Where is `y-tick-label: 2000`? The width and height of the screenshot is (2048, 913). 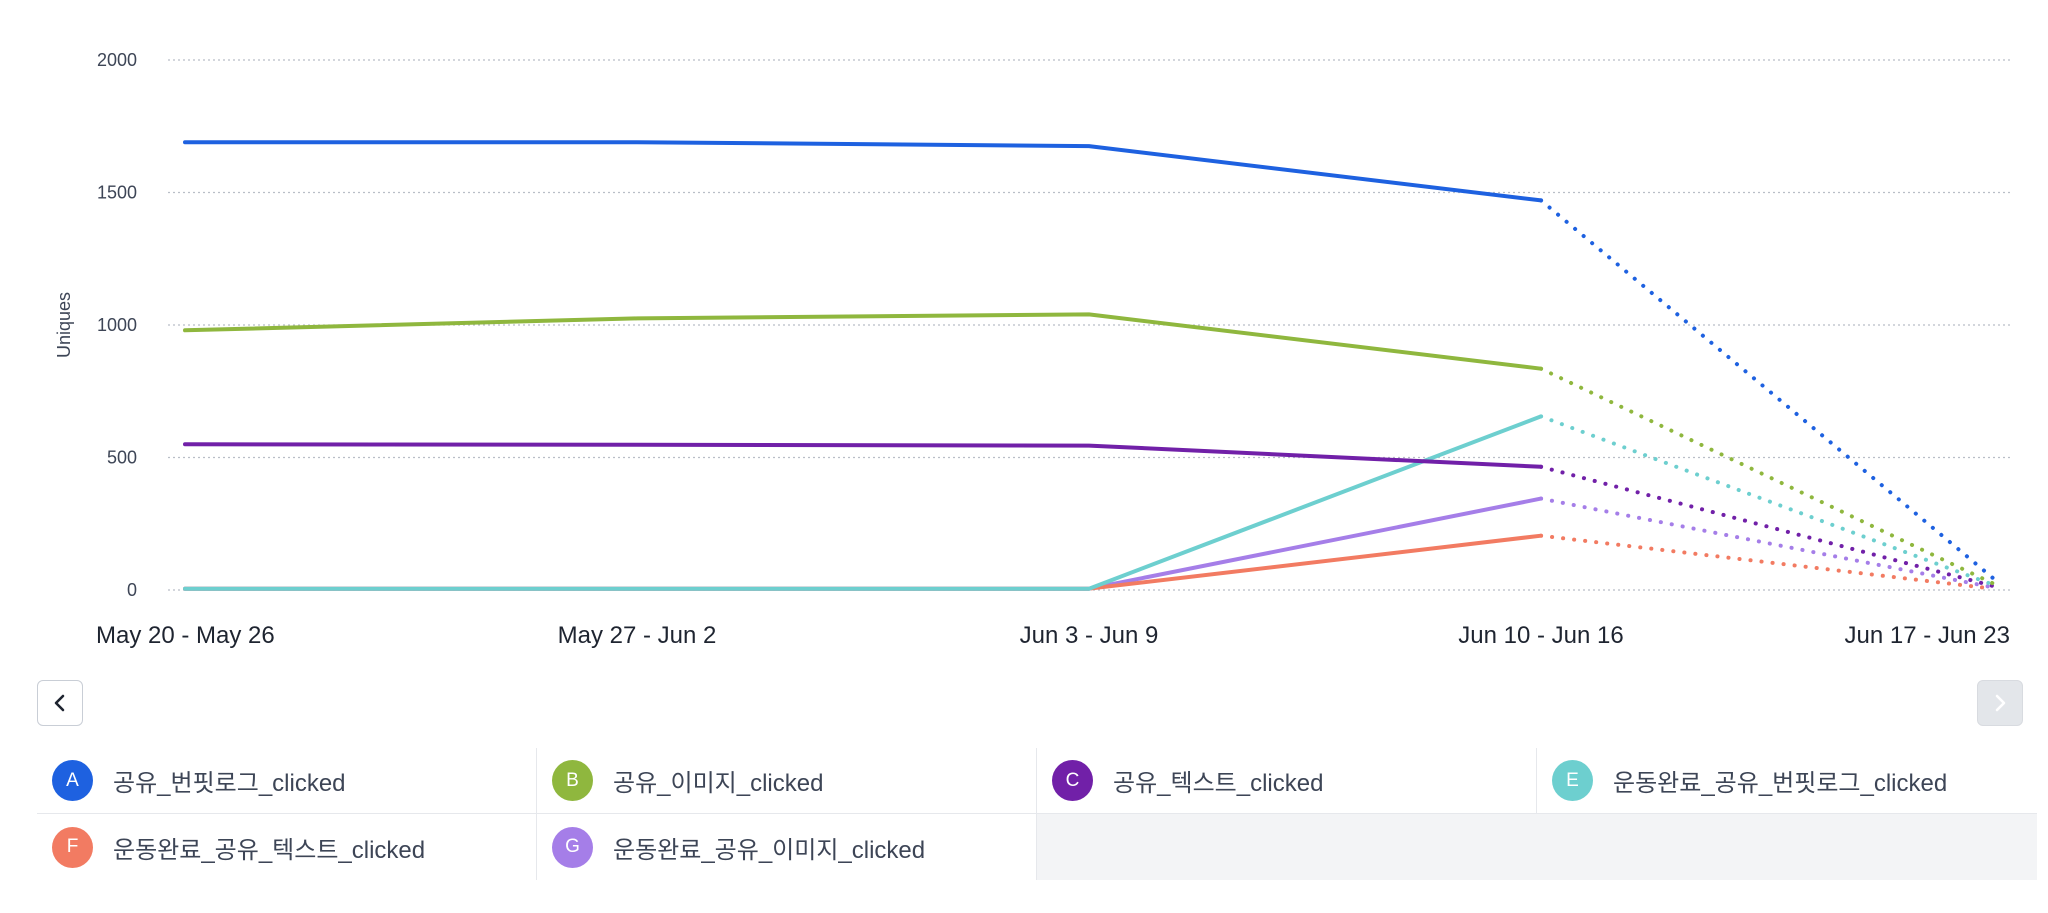
y-tick-label: 2000 is located at coordinates (117, 60).